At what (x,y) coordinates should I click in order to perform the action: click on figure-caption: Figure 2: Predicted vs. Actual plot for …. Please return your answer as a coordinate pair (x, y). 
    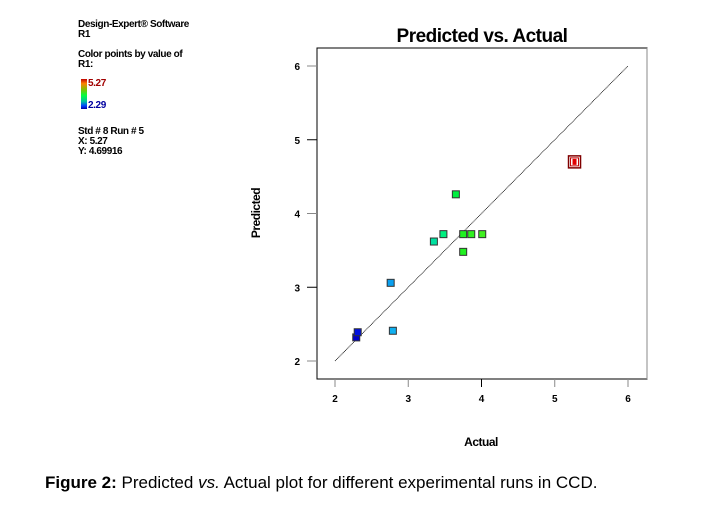
    Looking at the image, I should click on (321, 483).